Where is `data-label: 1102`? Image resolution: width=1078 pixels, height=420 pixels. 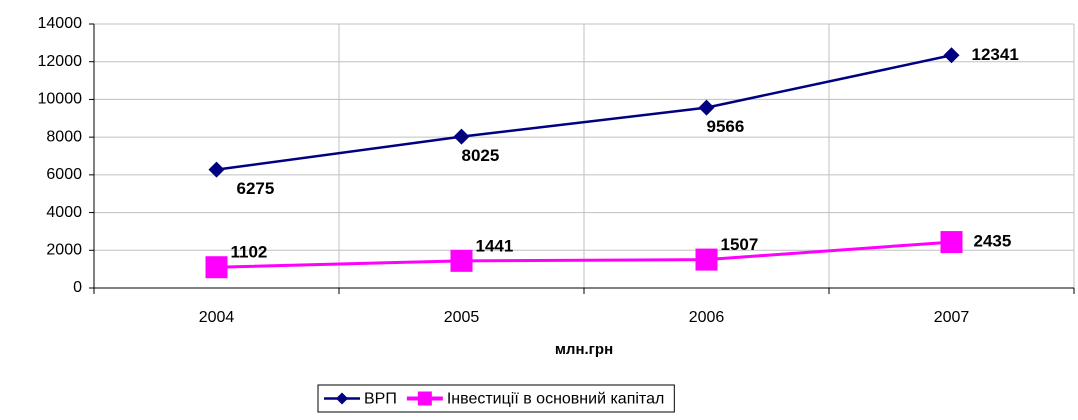 data-label: 1102 is located at coordinates (249, 252).